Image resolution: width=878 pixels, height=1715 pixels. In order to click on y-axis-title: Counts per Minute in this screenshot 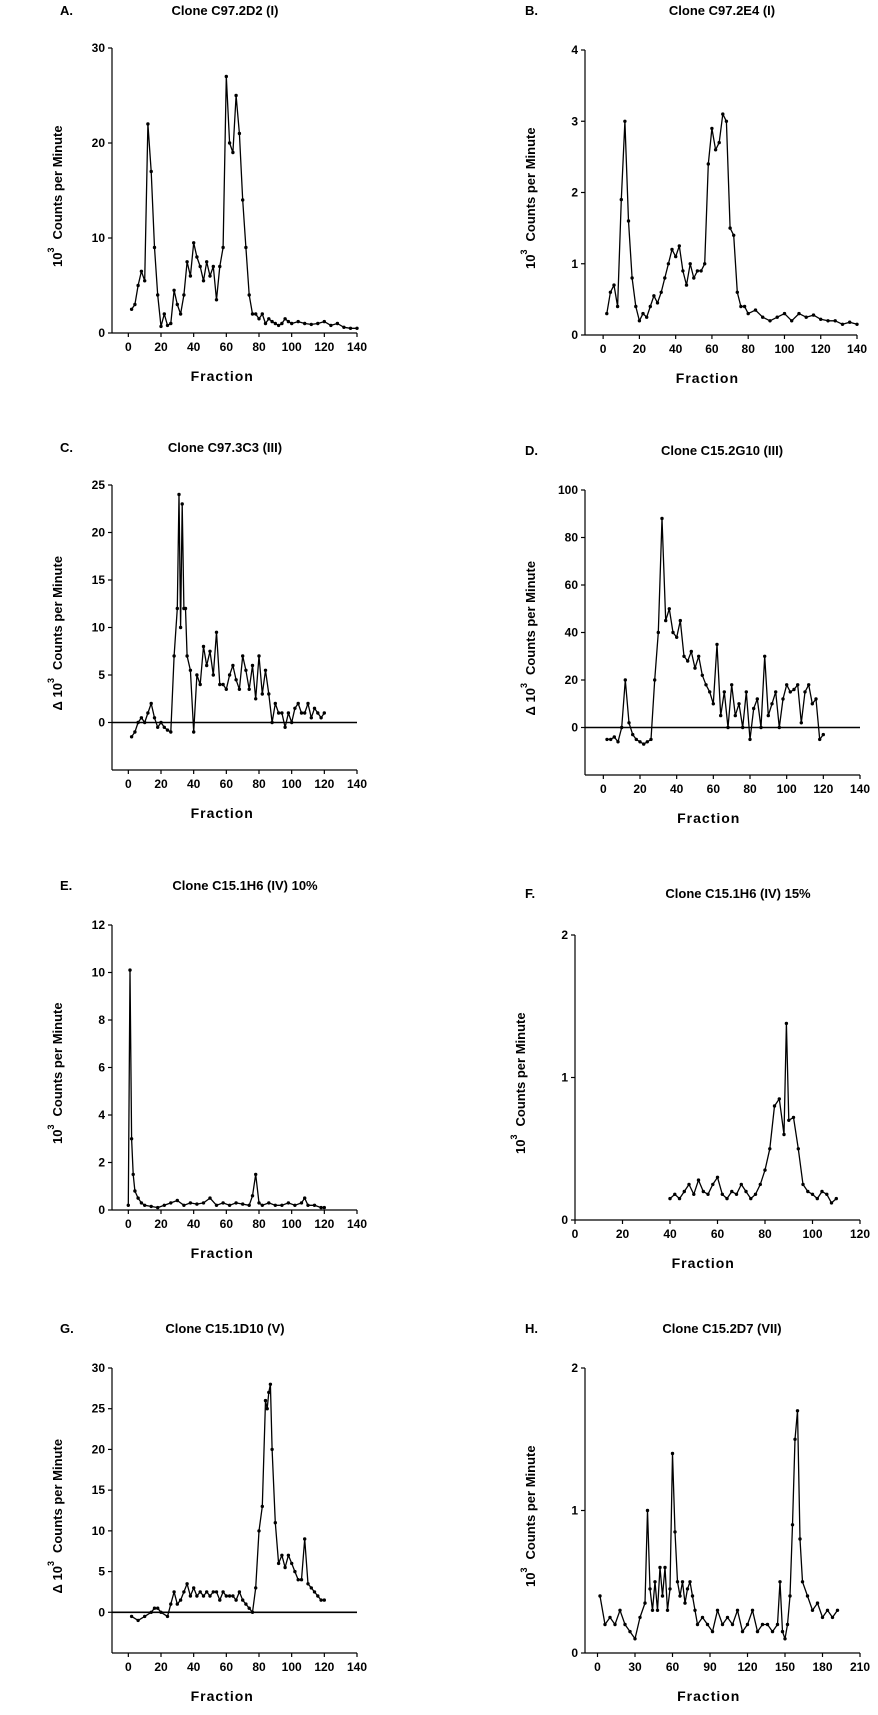, I will do `click(520, 1069)`.